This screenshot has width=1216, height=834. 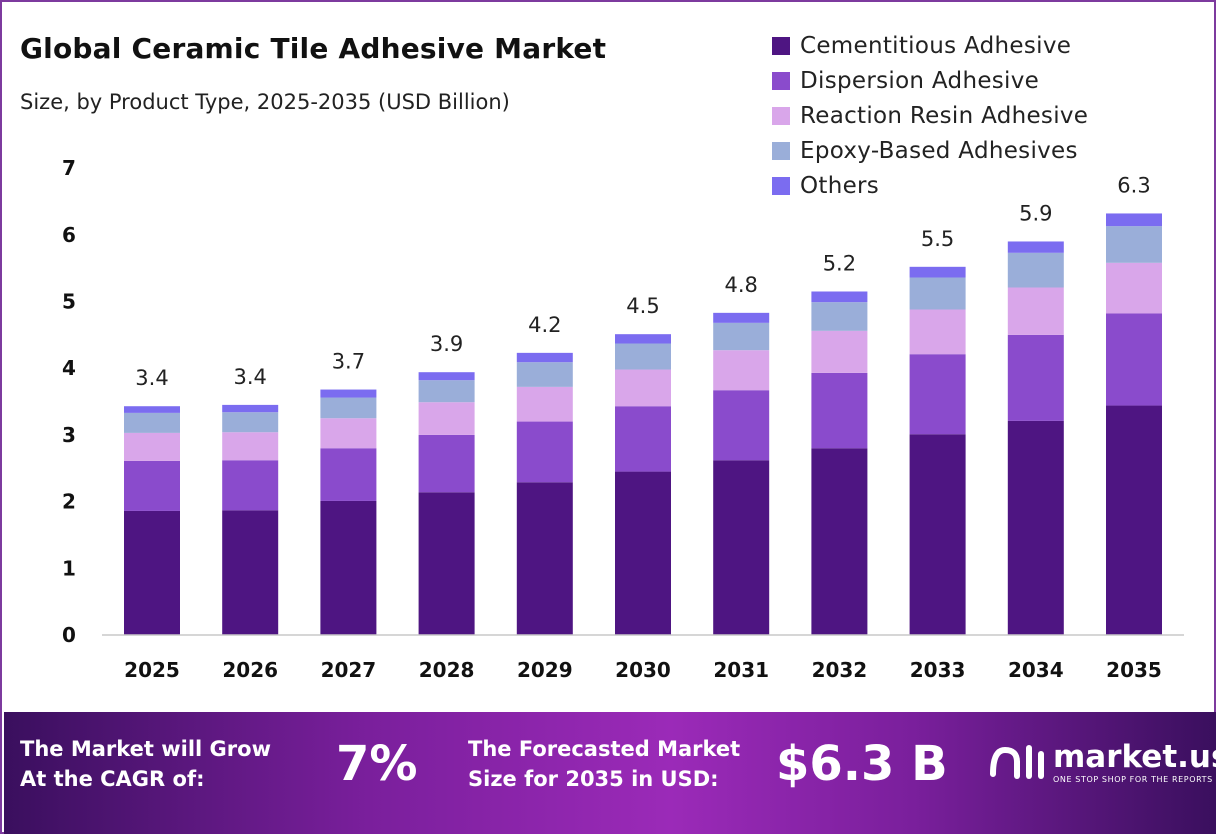 I want to click on forecast-value: $6.3 B, so click(x=862, y=764).